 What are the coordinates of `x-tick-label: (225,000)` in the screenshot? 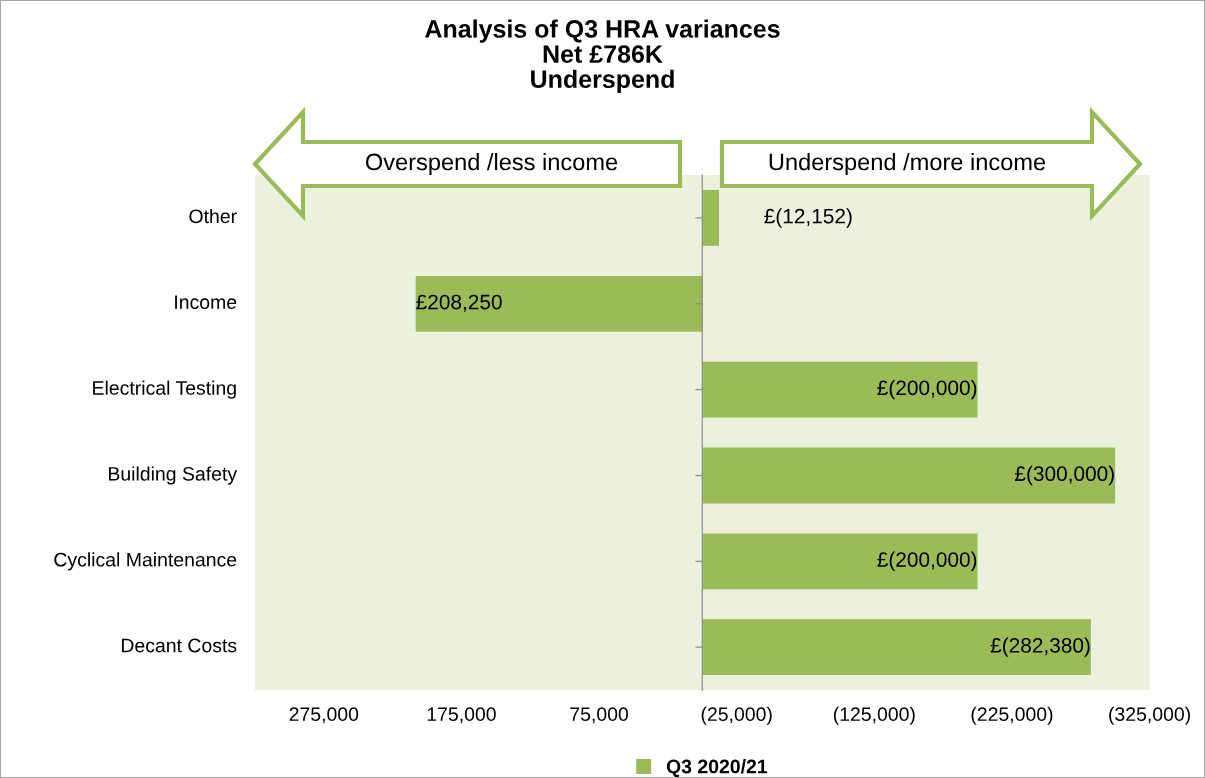 It's located at (1012, 715).